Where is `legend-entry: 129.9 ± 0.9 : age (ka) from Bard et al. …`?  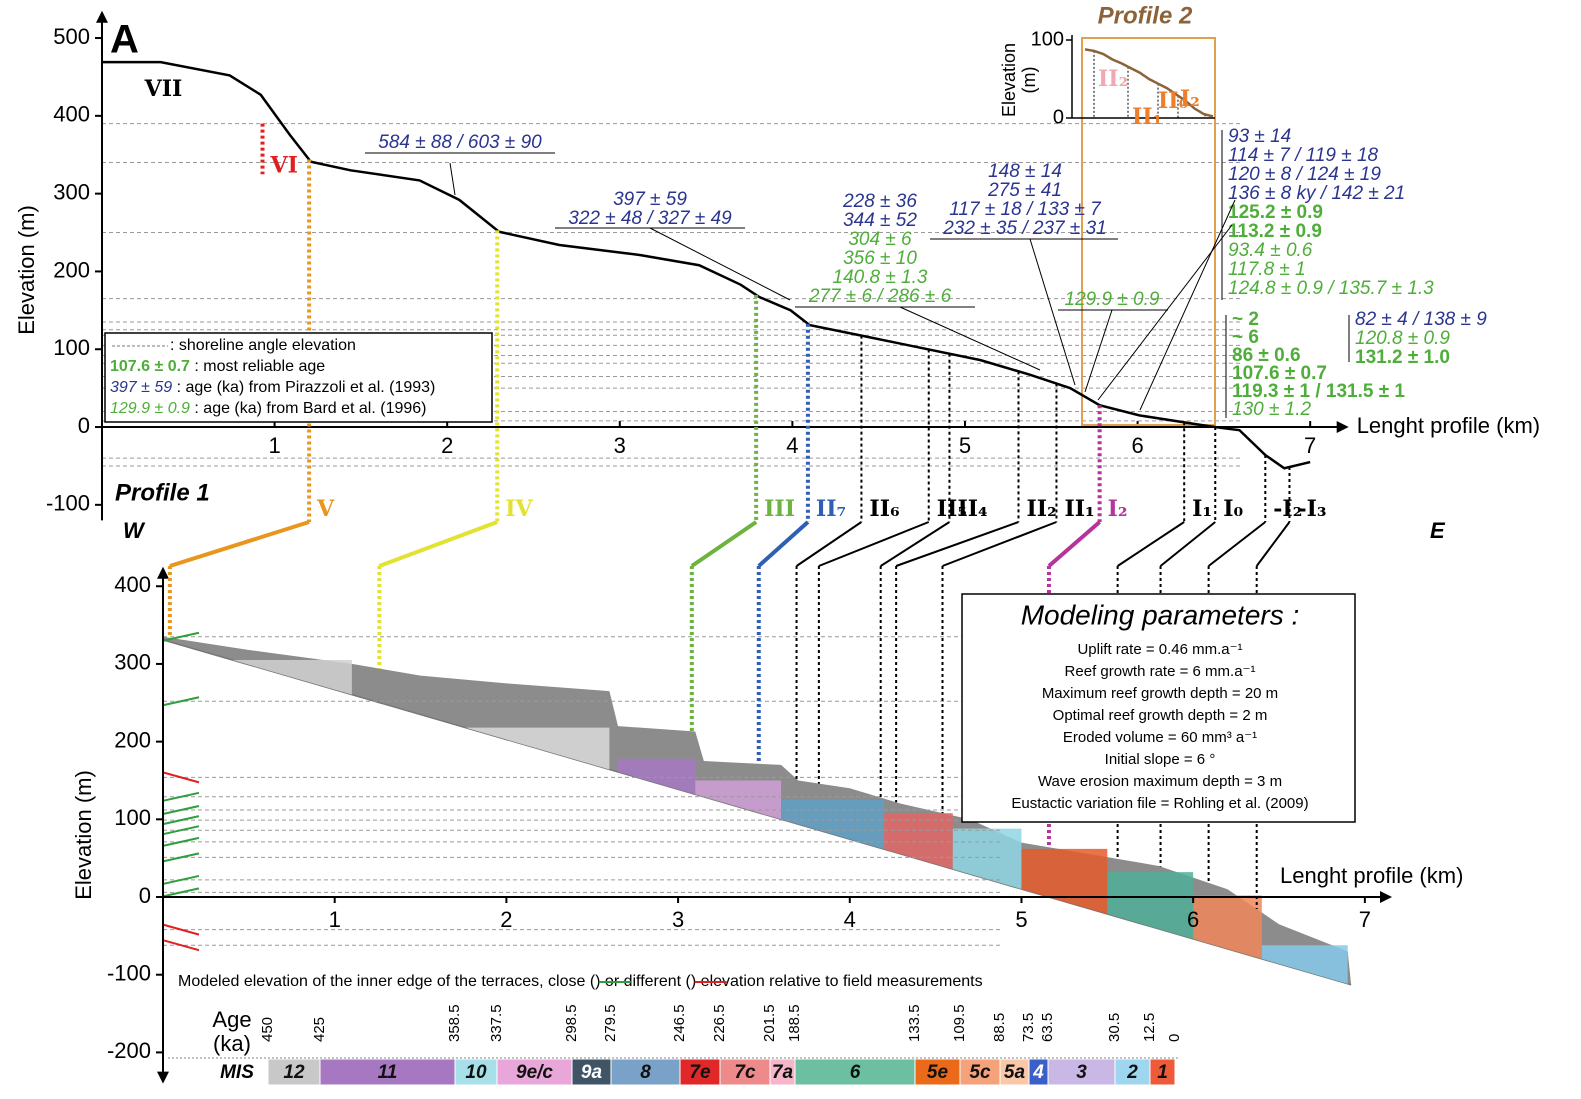
legend-entry: 129.9 ± 0.9 : age (ka) from Bard et al. … is located at coordinates (268, 408).